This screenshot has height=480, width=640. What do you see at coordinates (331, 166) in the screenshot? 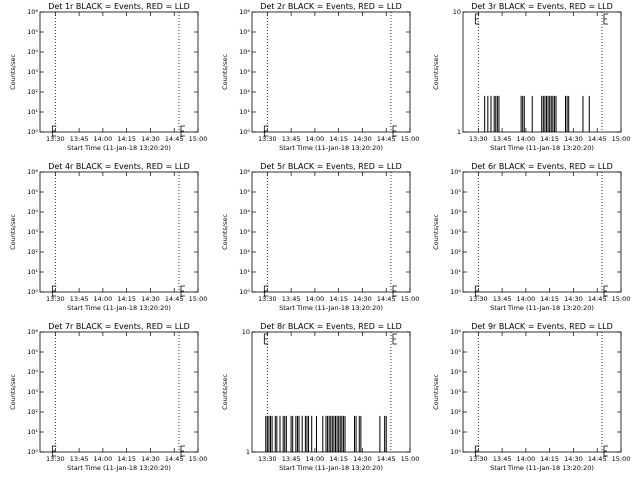
I see `panel-title: Det 5r BLACK = Events, RED = LLD` at bounding box center [331, 166].